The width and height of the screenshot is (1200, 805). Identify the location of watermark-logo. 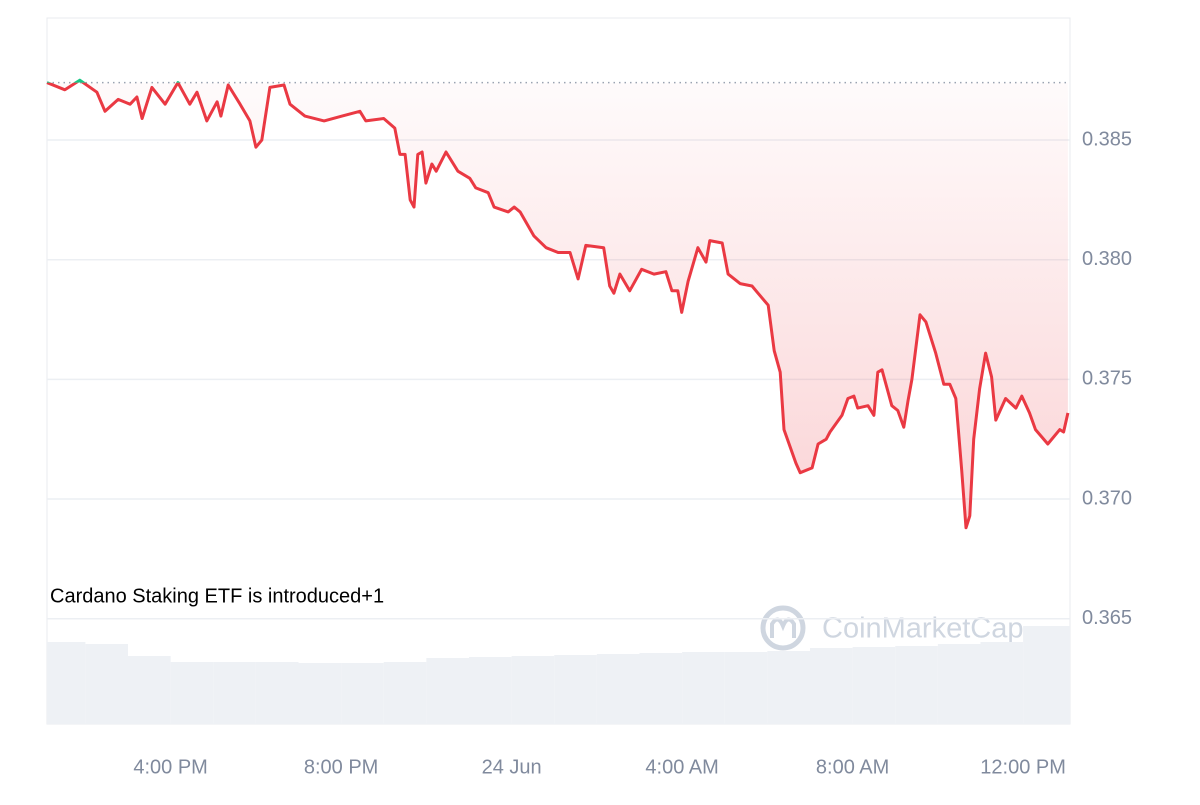
(783, 628).